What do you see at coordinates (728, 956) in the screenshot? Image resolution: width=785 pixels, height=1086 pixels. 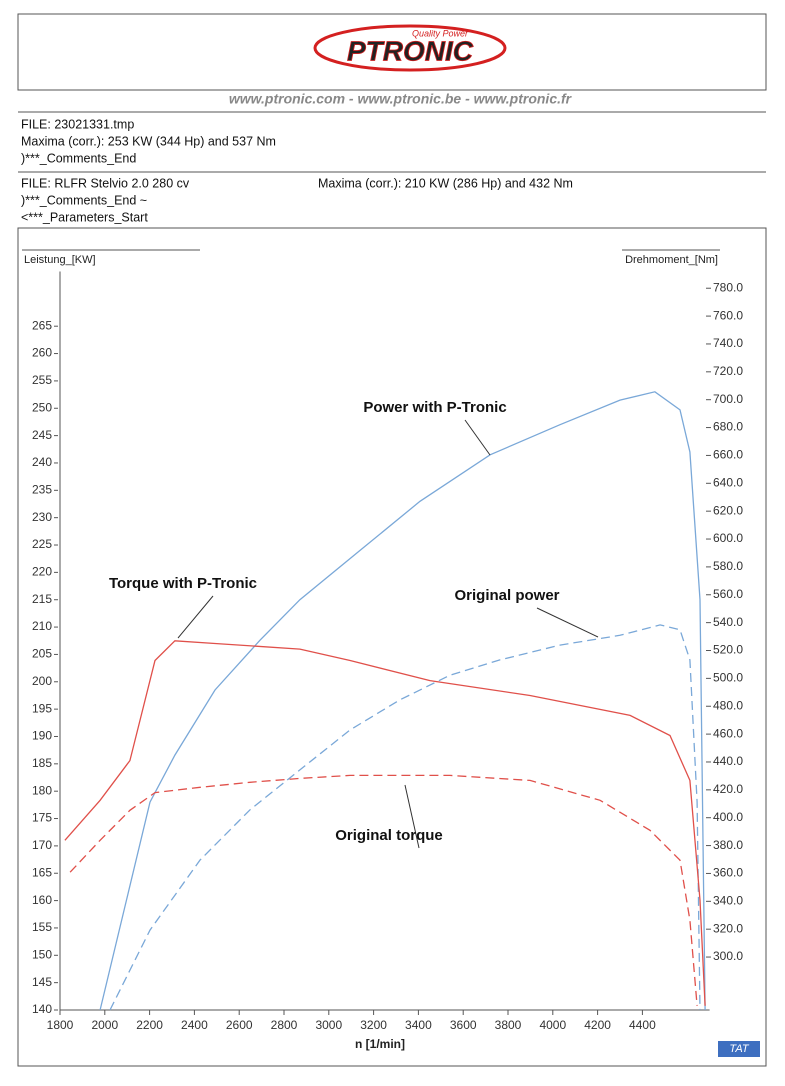 I see `y2-tick-label: 300.0` at bounding box center [728, 956].